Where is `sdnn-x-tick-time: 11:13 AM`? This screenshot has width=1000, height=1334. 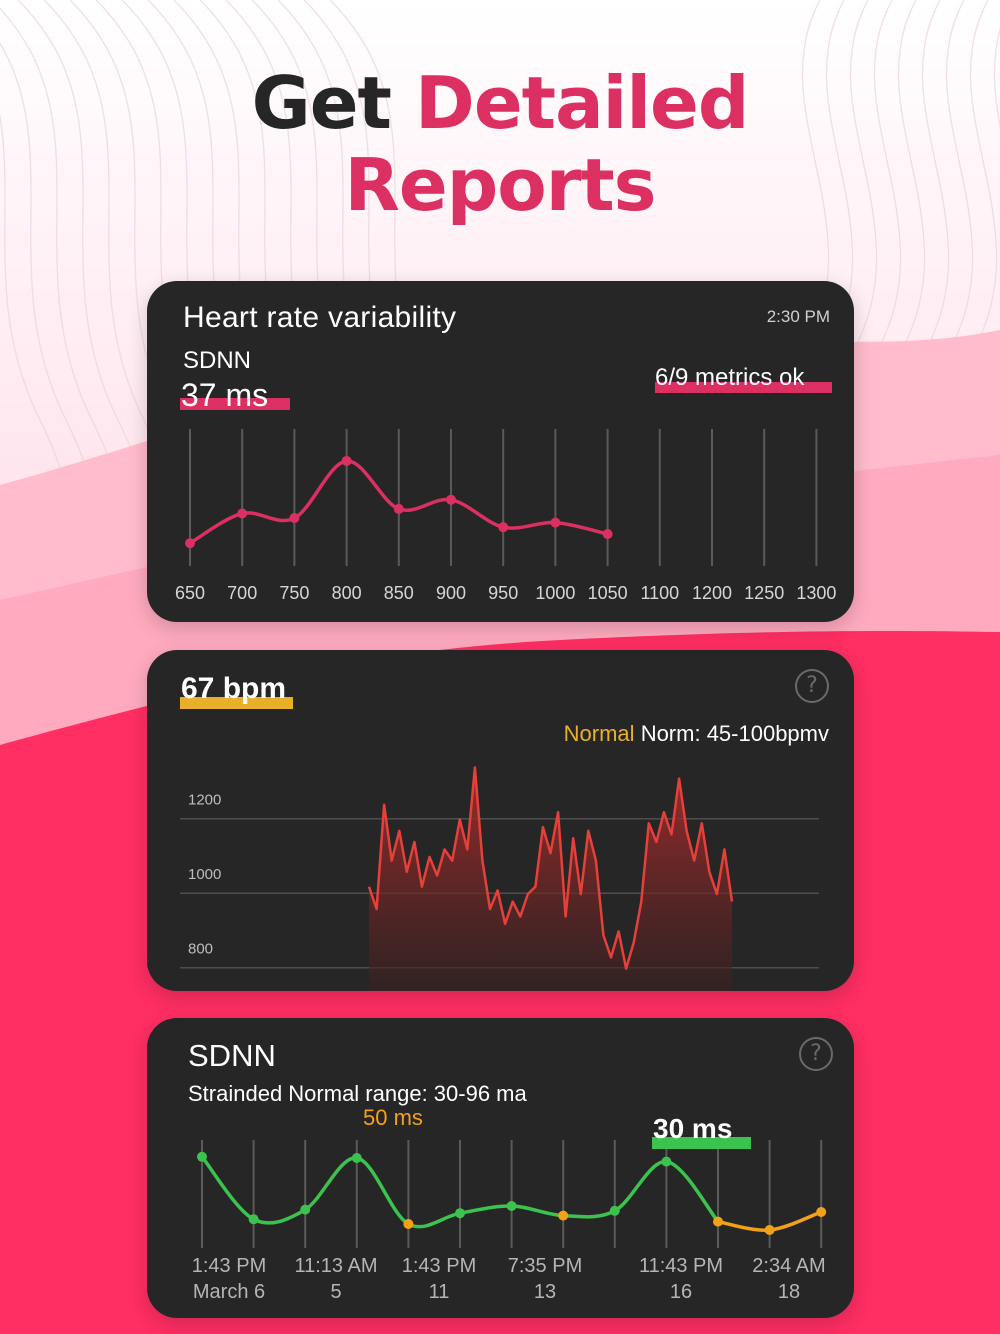 sdnn-x-tick-time: 11:13 AM is located at coordinates (335, 1266).